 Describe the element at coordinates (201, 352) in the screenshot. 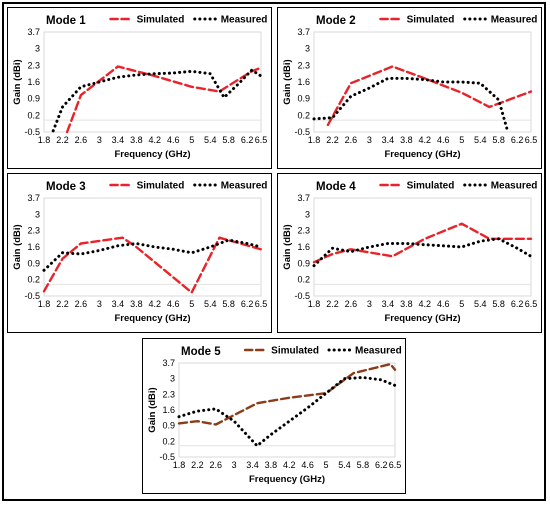

I see `chart-title: Mode 5` at that location.